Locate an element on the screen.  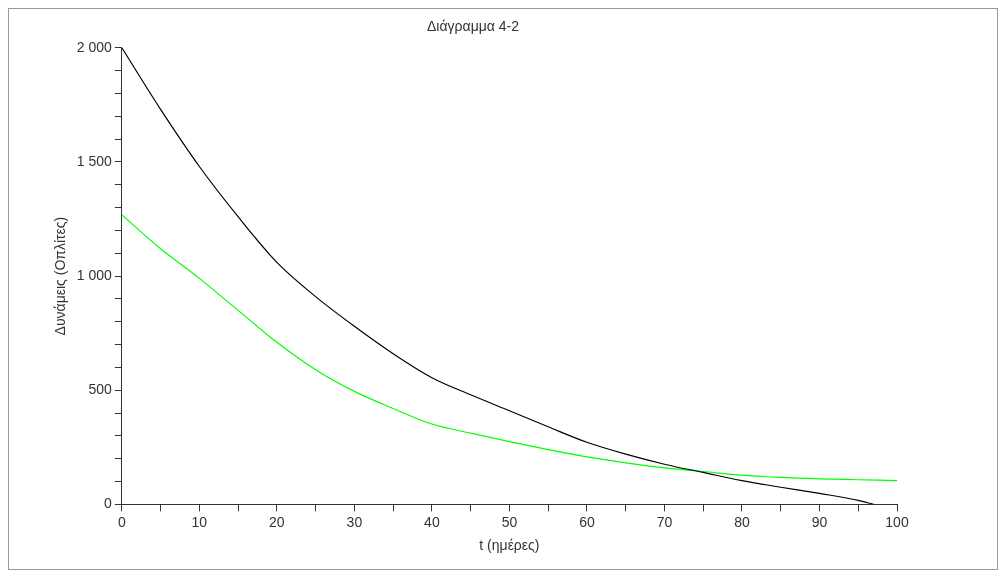
x-axis-title: t (ημέρες) is located at coordinates (509, 545).